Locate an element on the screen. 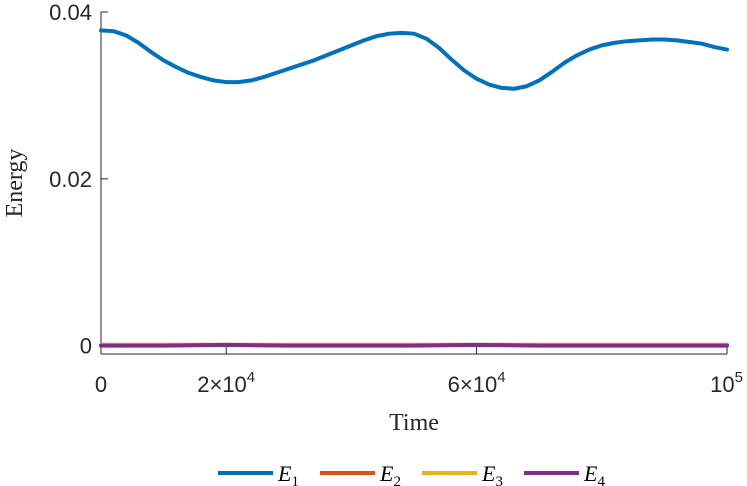  x-tick-label: 6×10⁴ is located at coordinates (477, 383).